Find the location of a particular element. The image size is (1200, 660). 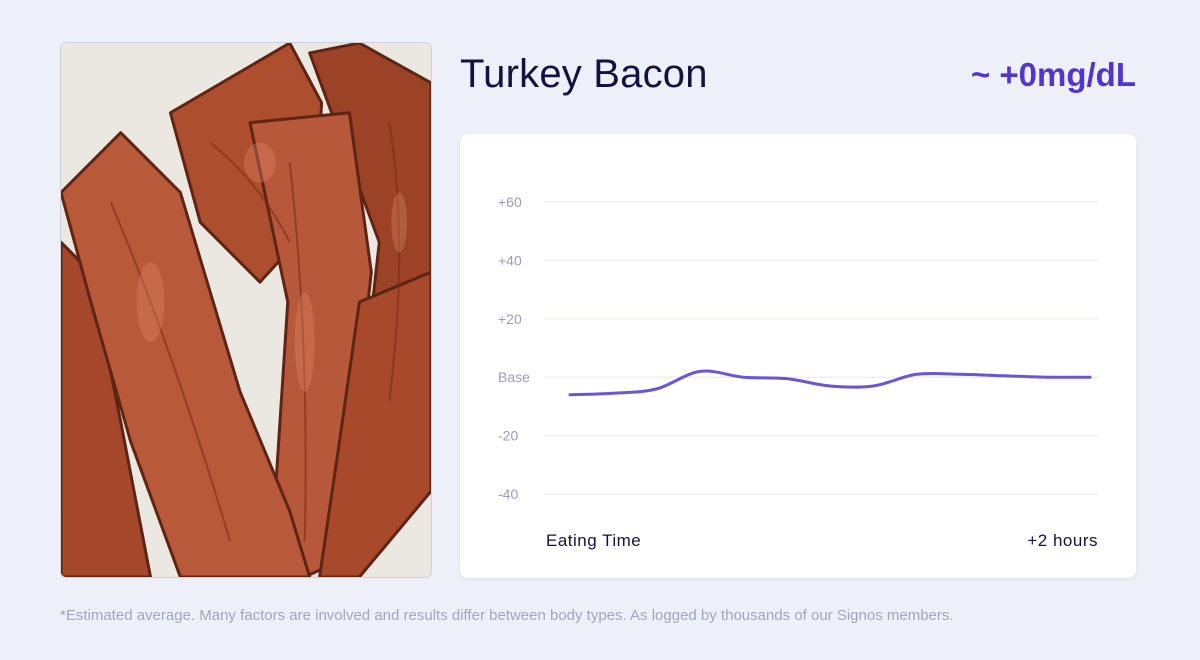

food-title: Turkey Bacon is located at coordinates (584, 74).